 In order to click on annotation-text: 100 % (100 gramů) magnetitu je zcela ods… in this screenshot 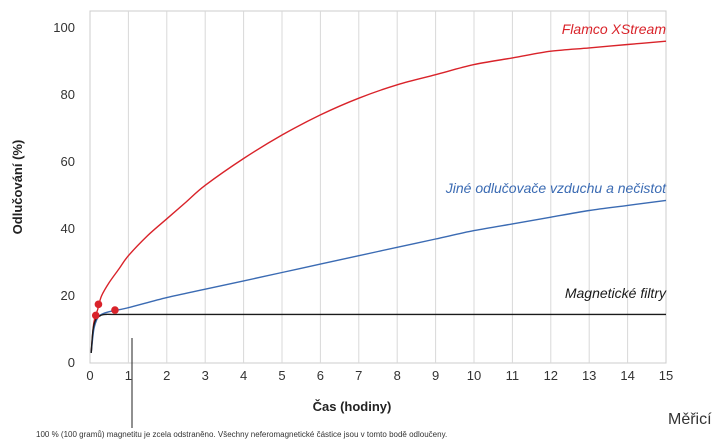, I will do `click(241, 434)`.